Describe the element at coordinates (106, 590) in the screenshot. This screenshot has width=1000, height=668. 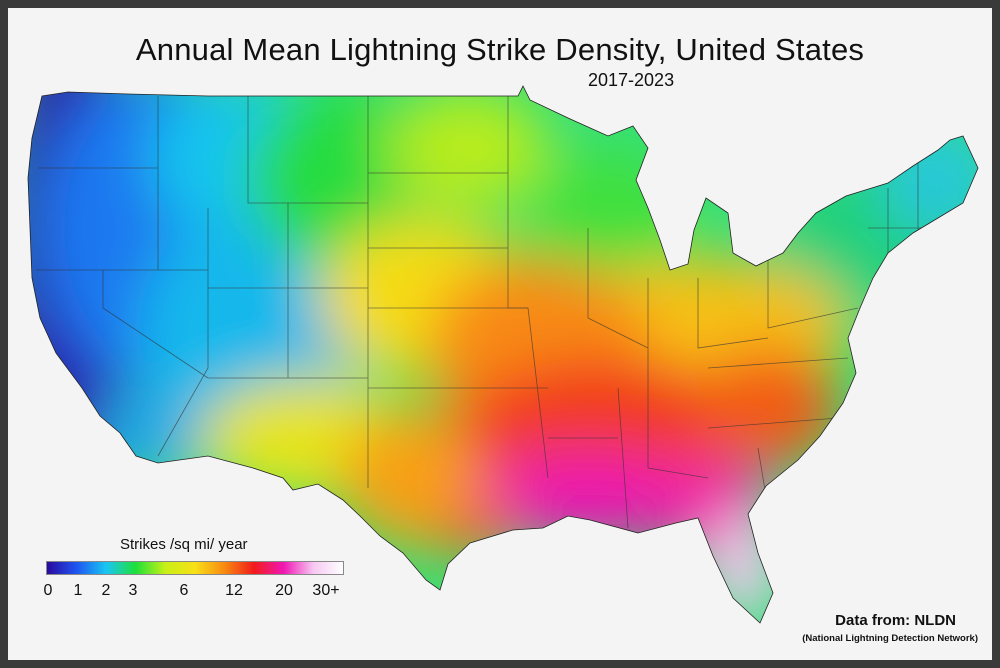
I see `legend-tick-2: 2` at that location.